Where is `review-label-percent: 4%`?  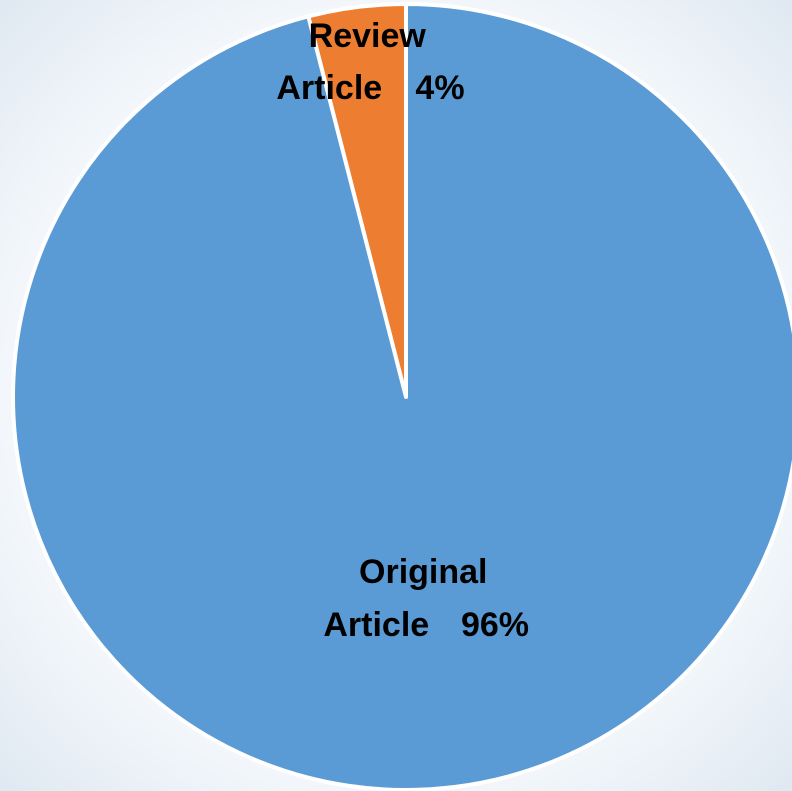 review-label-percent: 4% is located at coordinates (439, 88).